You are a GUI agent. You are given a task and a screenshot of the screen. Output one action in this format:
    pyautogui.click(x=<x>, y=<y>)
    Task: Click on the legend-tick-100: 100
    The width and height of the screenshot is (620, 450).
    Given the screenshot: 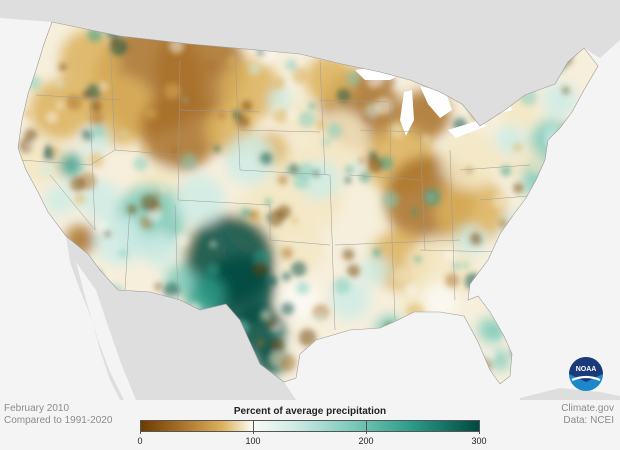 What is the action you would take?
    pyautogui.click(x=253, y=441)
    